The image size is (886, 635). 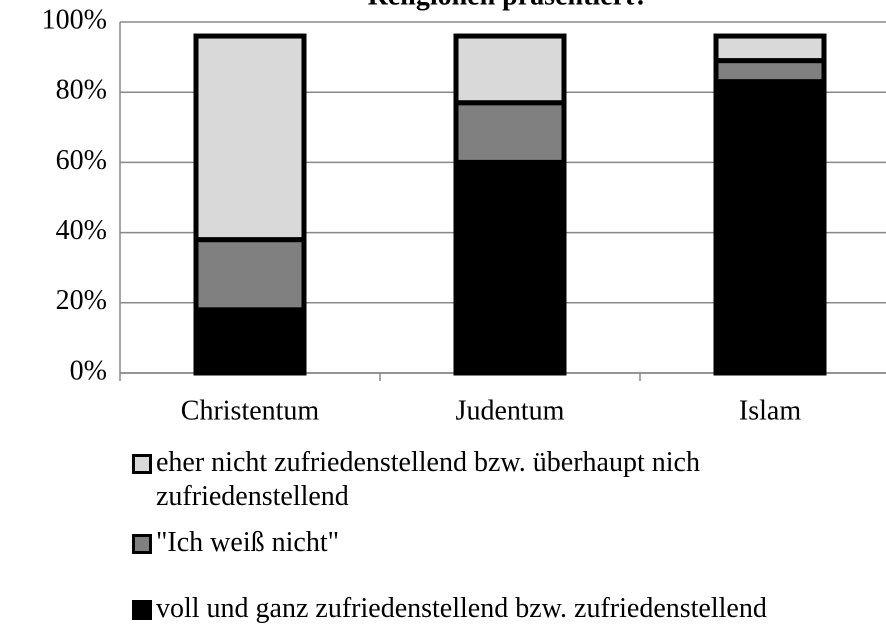 What do you see at coordinates (74, 19) in the screenshot?
I see `y-tick-label: 100%` at bounding box center [74, 19].